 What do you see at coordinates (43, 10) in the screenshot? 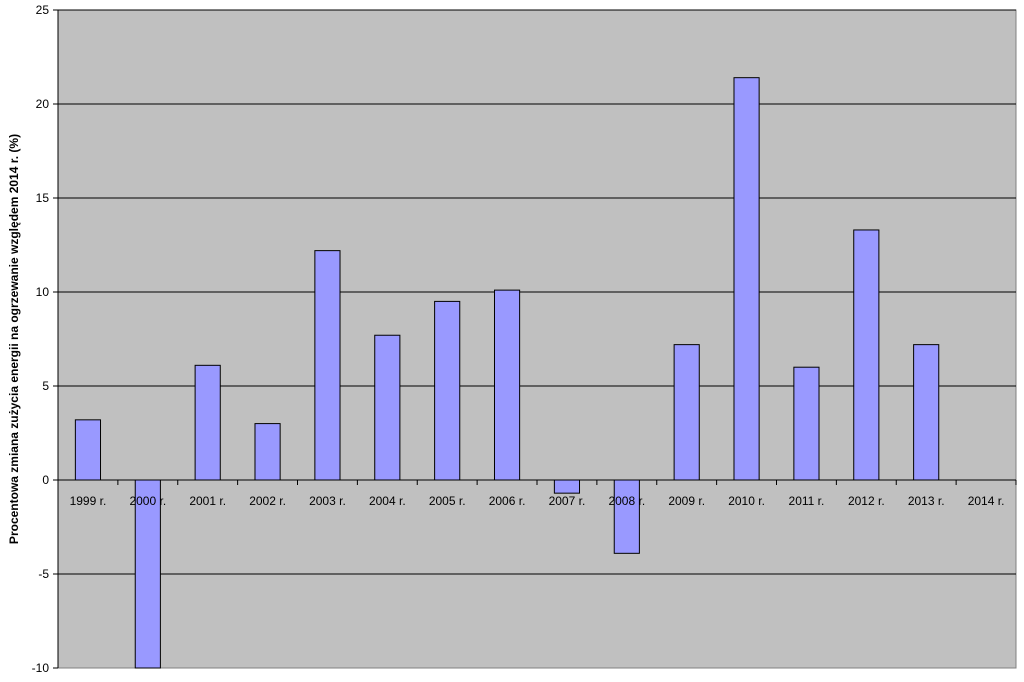
I see `y-tick-label: 25` at bounding box center [43, 10].